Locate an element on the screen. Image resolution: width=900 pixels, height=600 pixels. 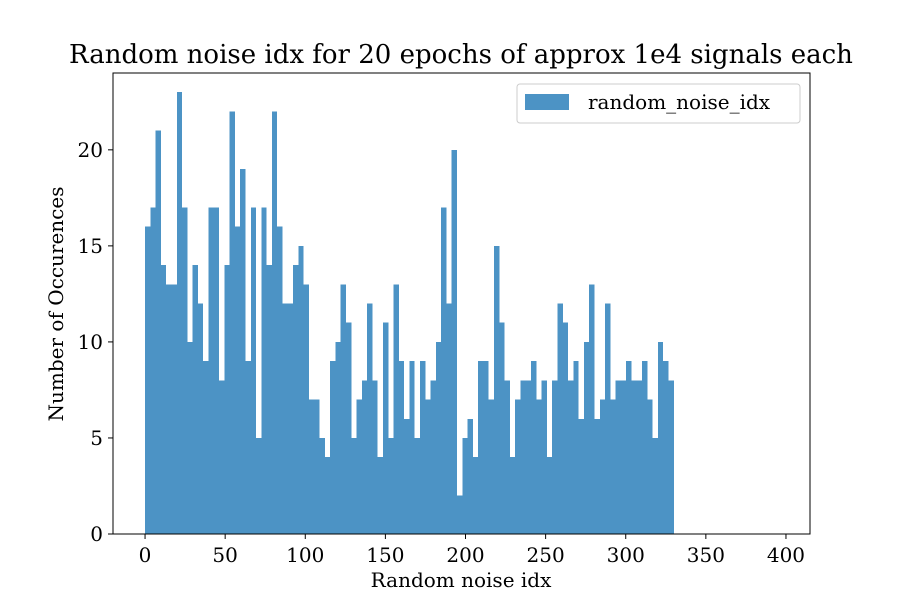
y-tick-label: 5 is located at coordinates (96, 438).